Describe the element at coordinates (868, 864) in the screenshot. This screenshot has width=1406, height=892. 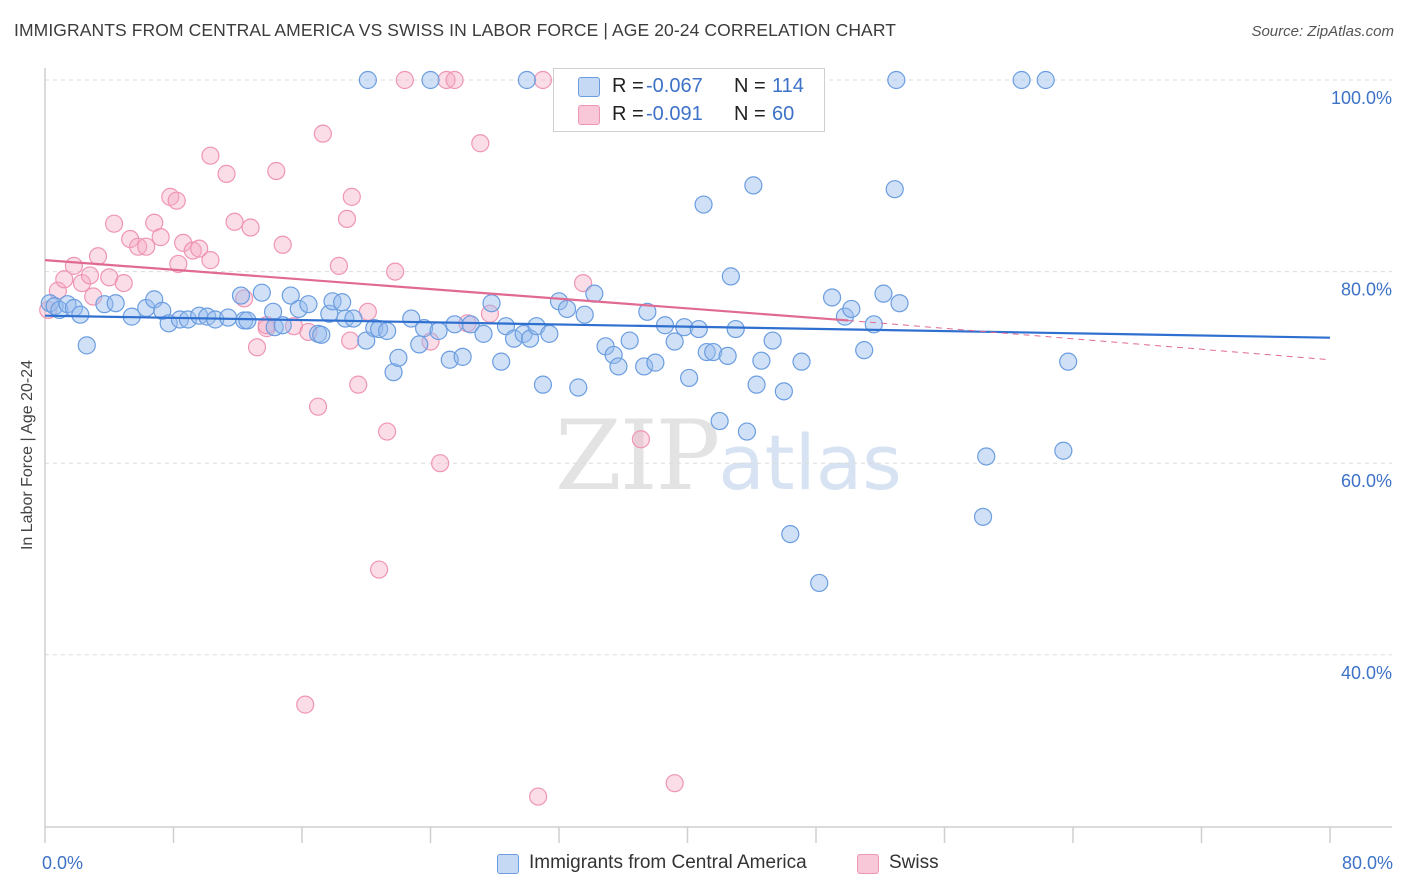
I see `pink-legend-swatch-icon` at that location.